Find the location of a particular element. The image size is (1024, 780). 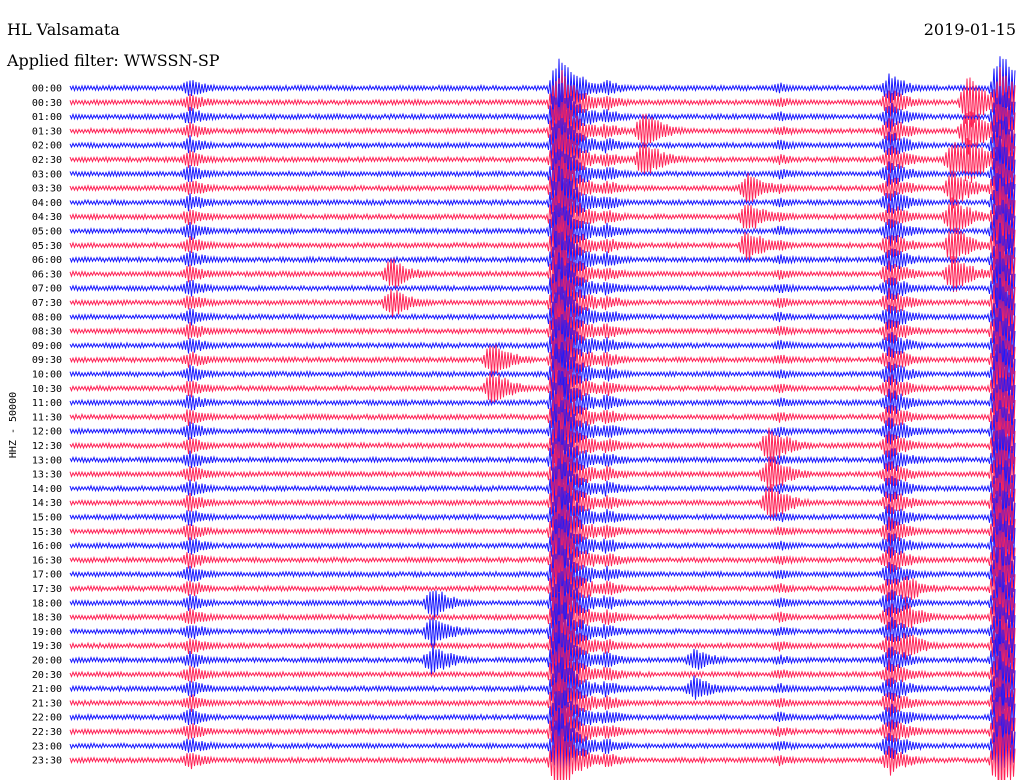

row-time-label: 22:00 is located at coordinates (47, 718).